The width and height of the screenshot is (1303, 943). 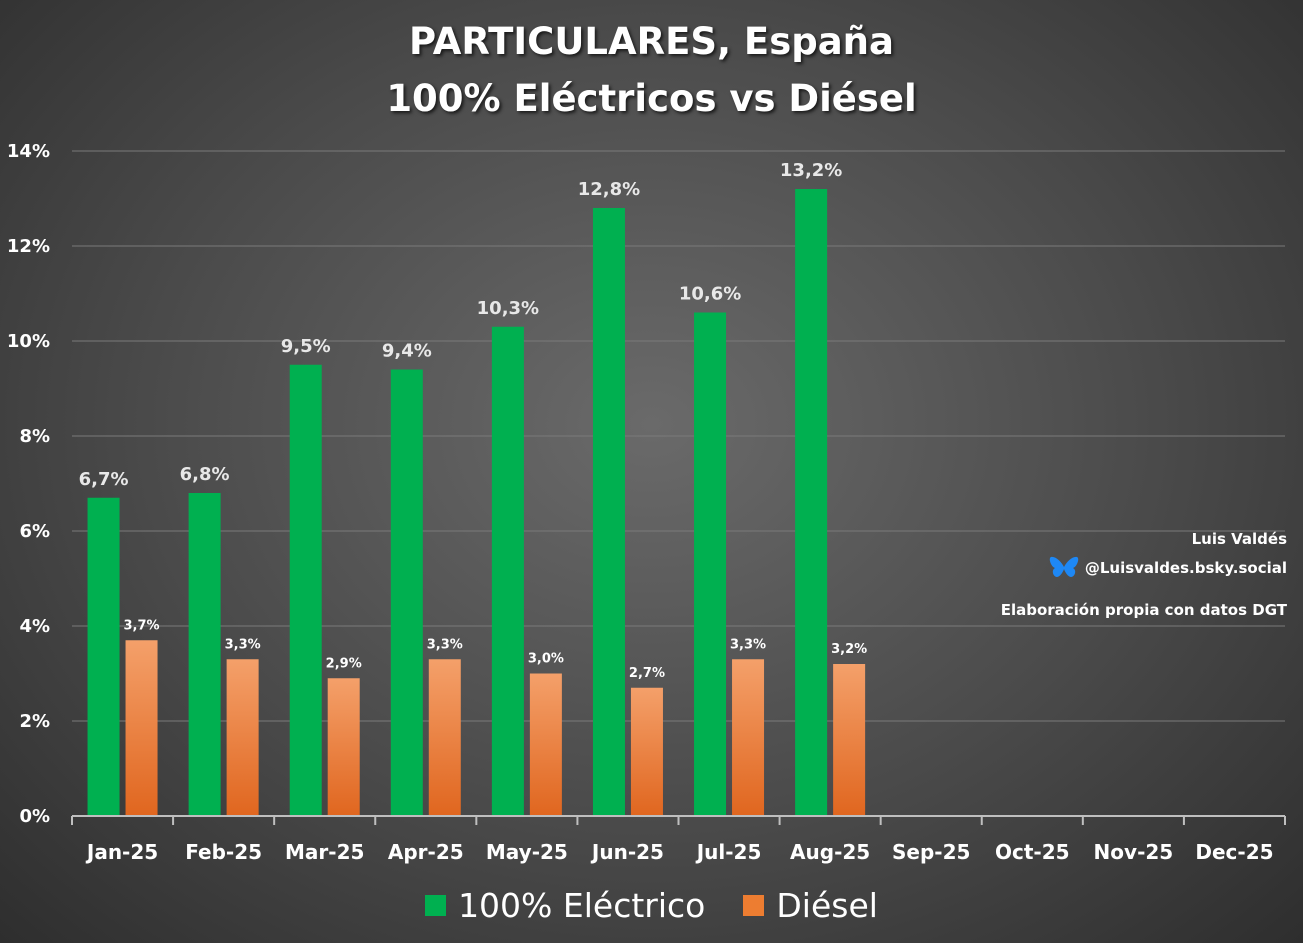 I want to click on y-tick-label: 6%, so click(x=34, y=531).